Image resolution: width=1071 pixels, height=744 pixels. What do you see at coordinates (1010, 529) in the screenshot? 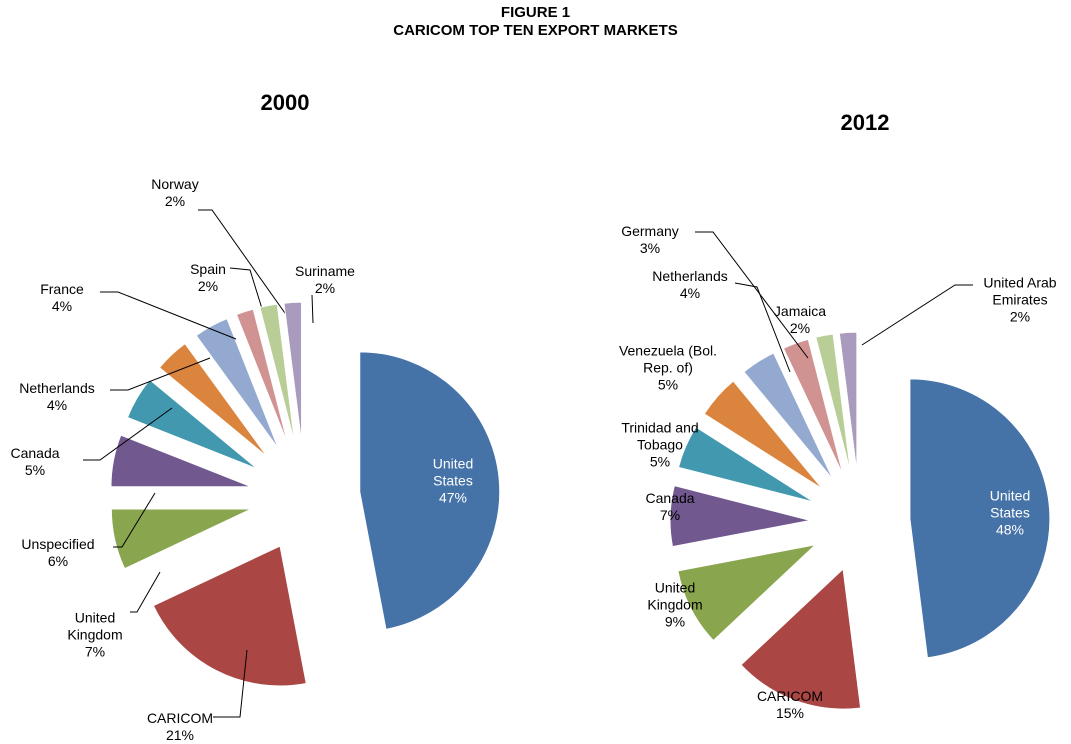
I see `value-label: 48%` at bounding box center [1010, 529].